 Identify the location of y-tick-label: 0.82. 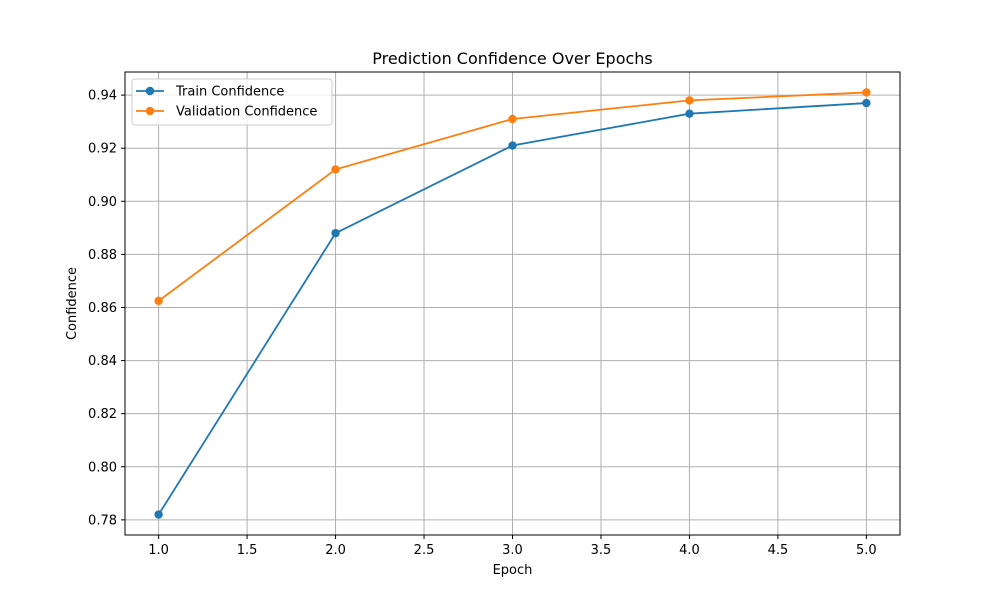
(102, 414).